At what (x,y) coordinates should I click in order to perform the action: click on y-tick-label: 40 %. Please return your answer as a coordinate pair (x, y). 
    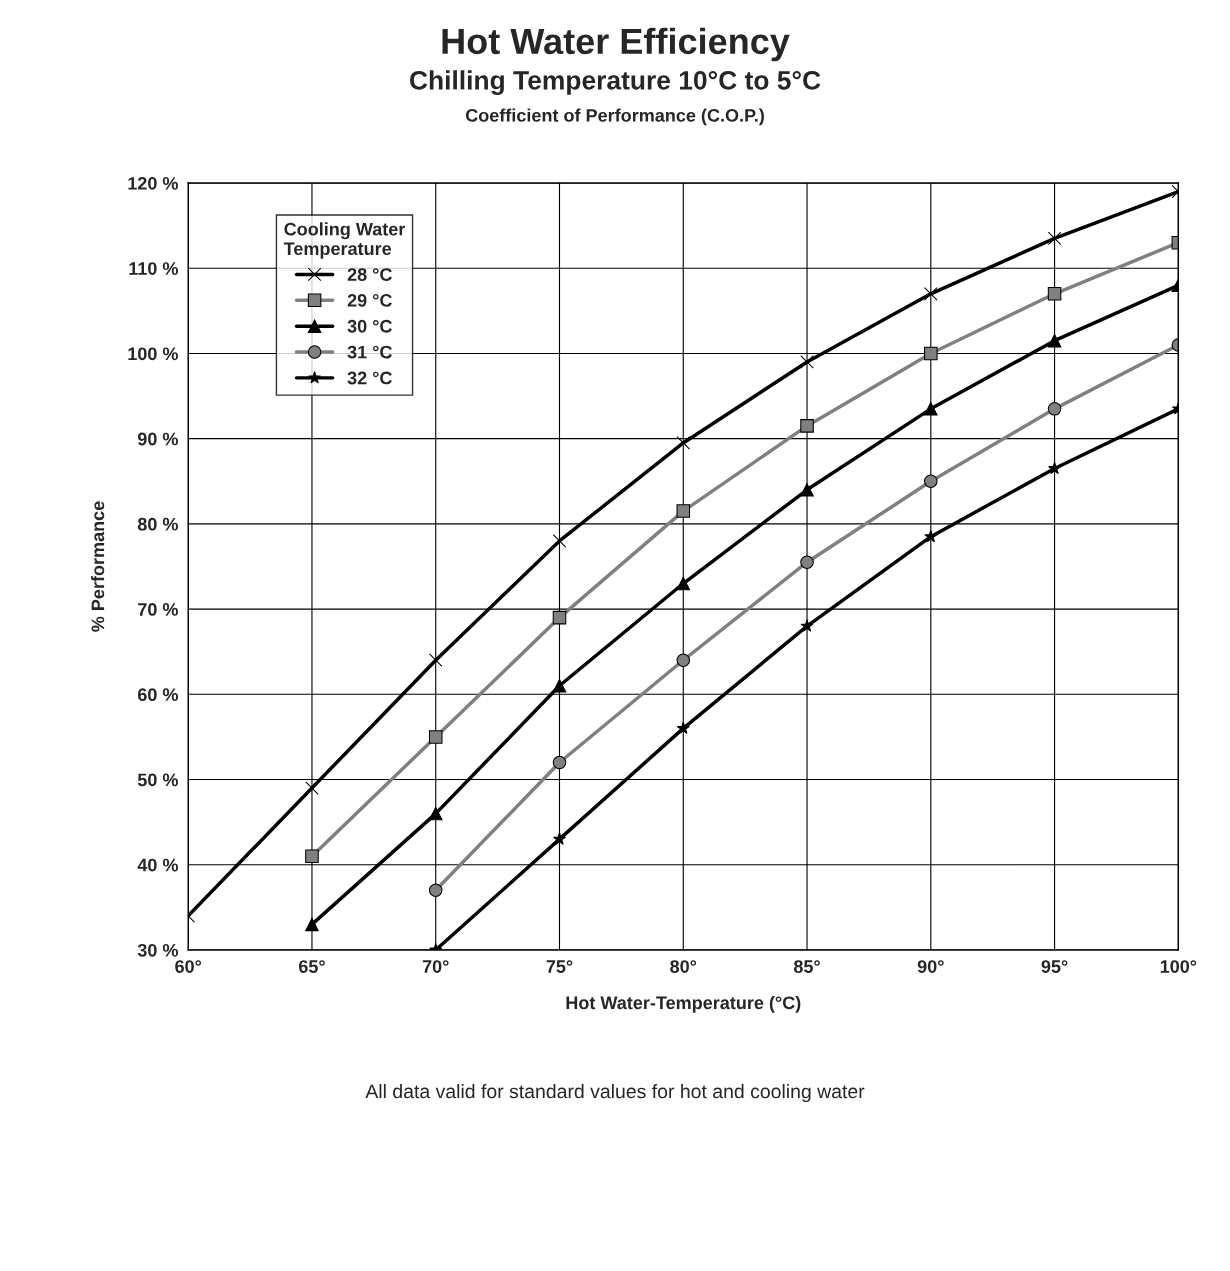
    Looking at the image, I should click on (157, 865).